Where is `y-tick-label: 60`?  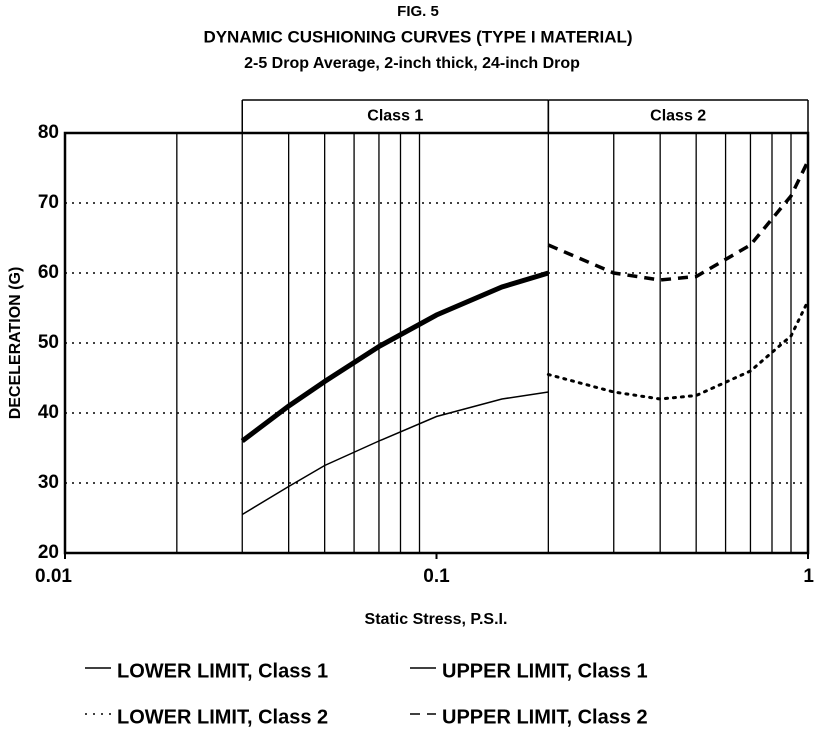
y-tick-label: 60 is located at coordinates (48, 272).